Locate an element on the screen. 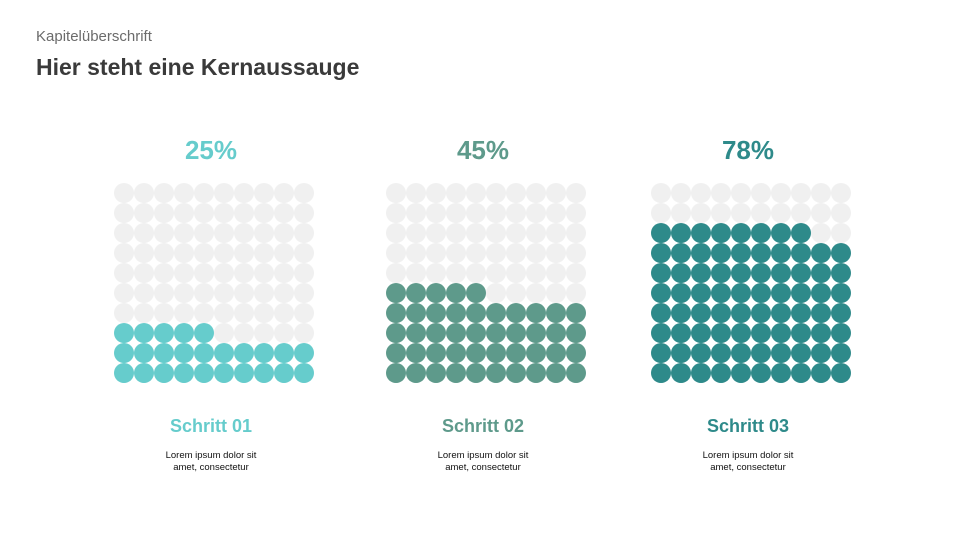 This screenshot has width=960, height=540. waffle-svg is located at coordinates (486, 283).